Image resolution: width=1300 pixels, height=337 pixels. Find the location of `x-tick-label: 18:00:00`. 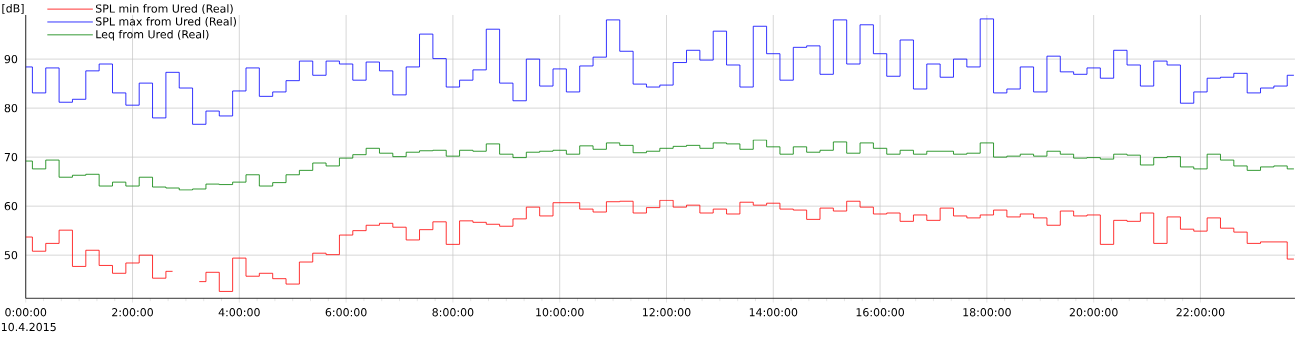

x-tick-label: 18:00:00 is located at coordinates (987, 312).